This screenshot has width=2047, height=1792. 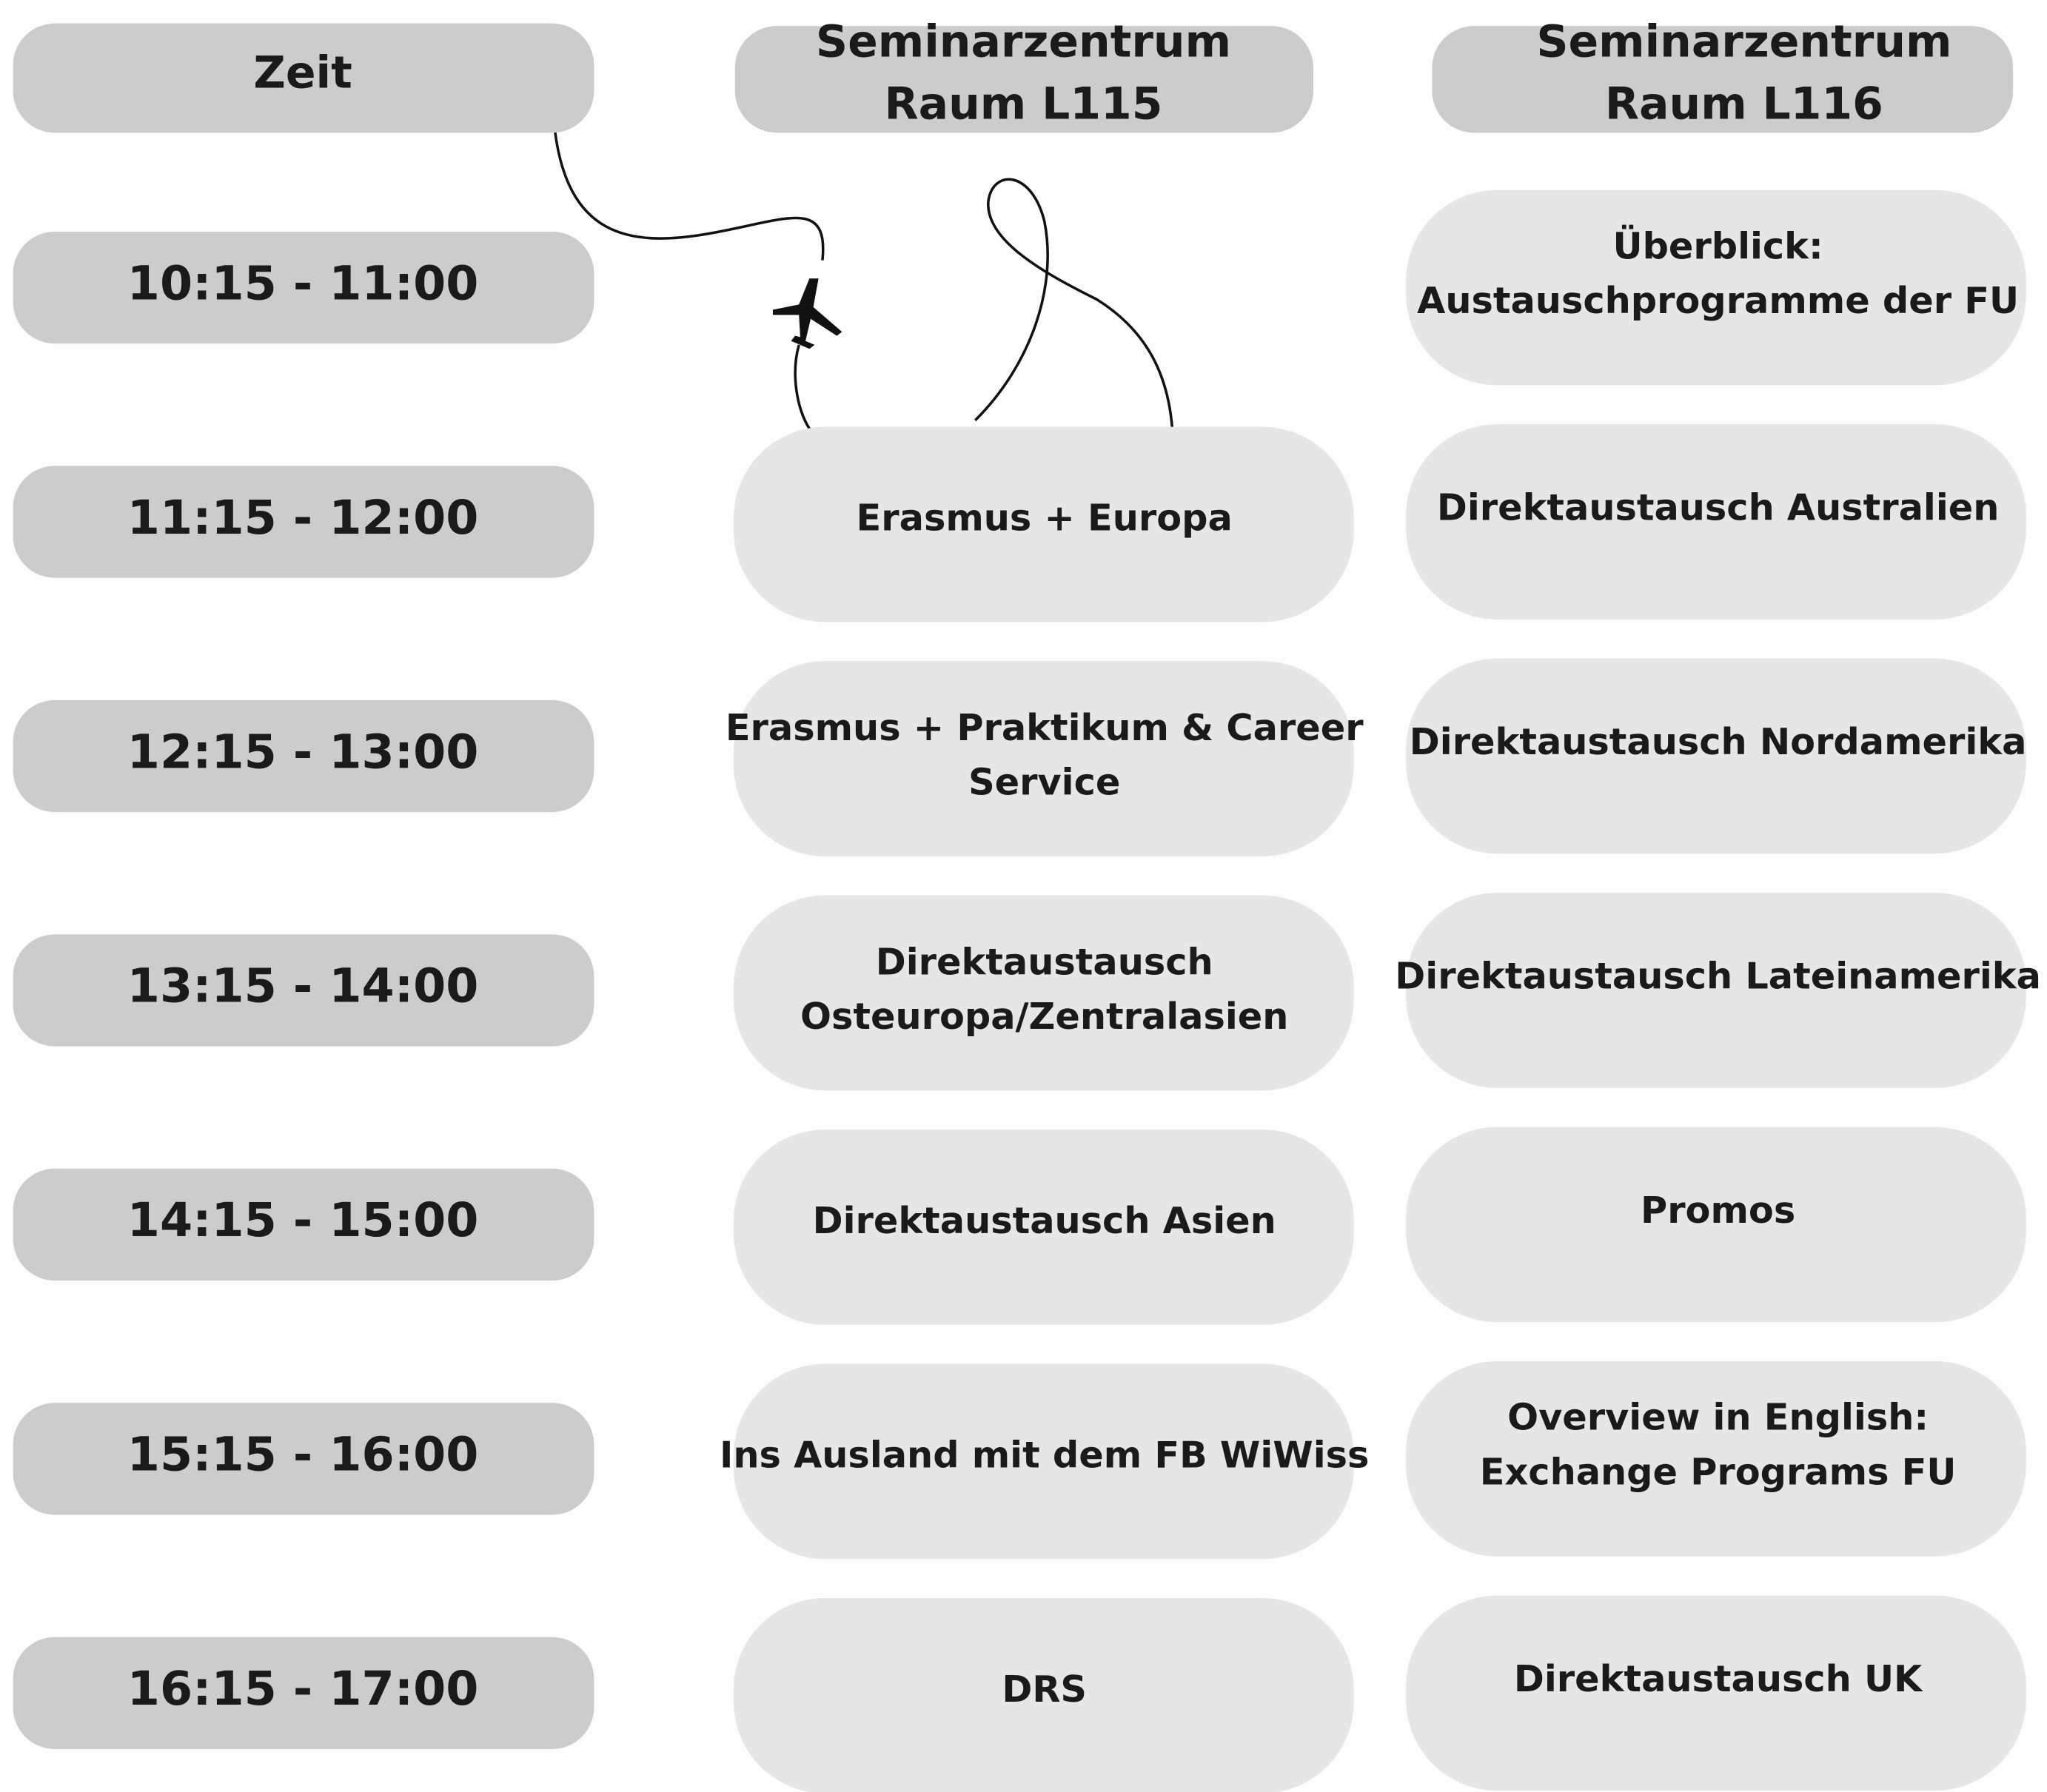 I want to click on session-text: Direktaustausch, so click(x=1045, y=961).